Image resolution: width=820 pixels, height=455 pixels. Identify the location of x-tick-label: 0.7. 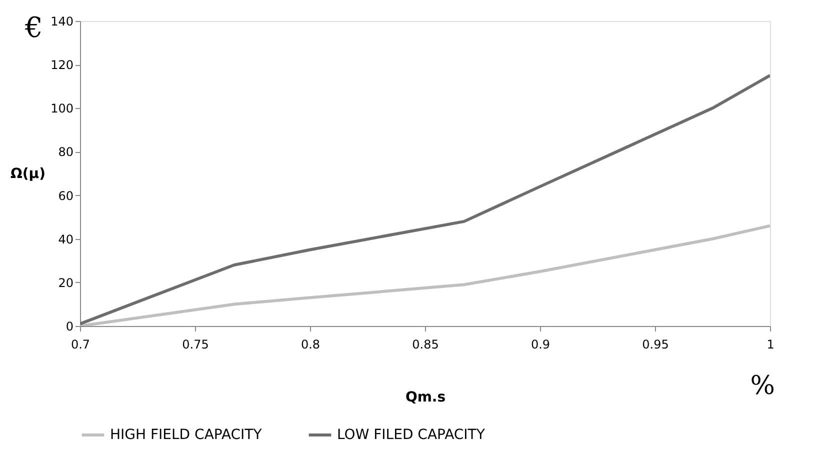
(80, 345).